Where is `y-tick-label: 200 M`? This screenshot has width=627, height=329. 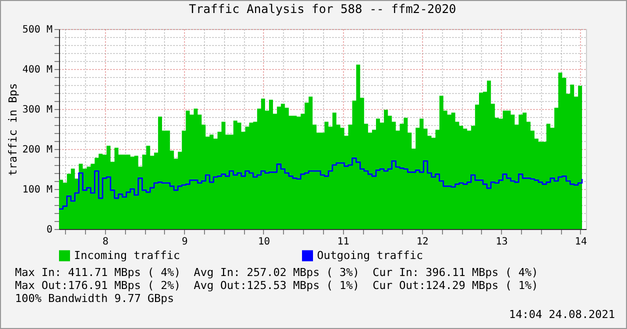
y-tick-label: 200 M is located at coordinates (37, 150).